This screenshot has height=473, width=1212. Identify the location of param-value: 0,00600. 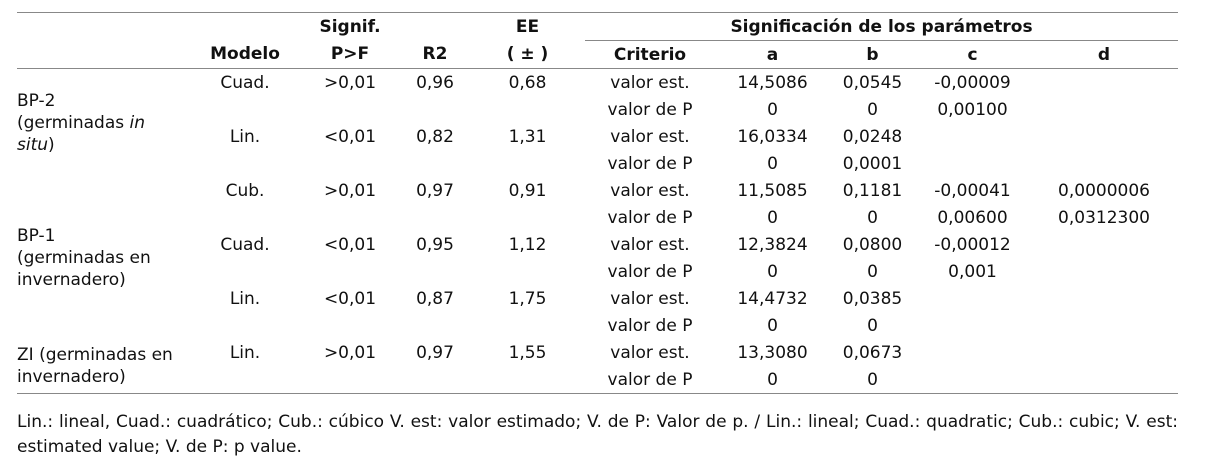
(972, 217).